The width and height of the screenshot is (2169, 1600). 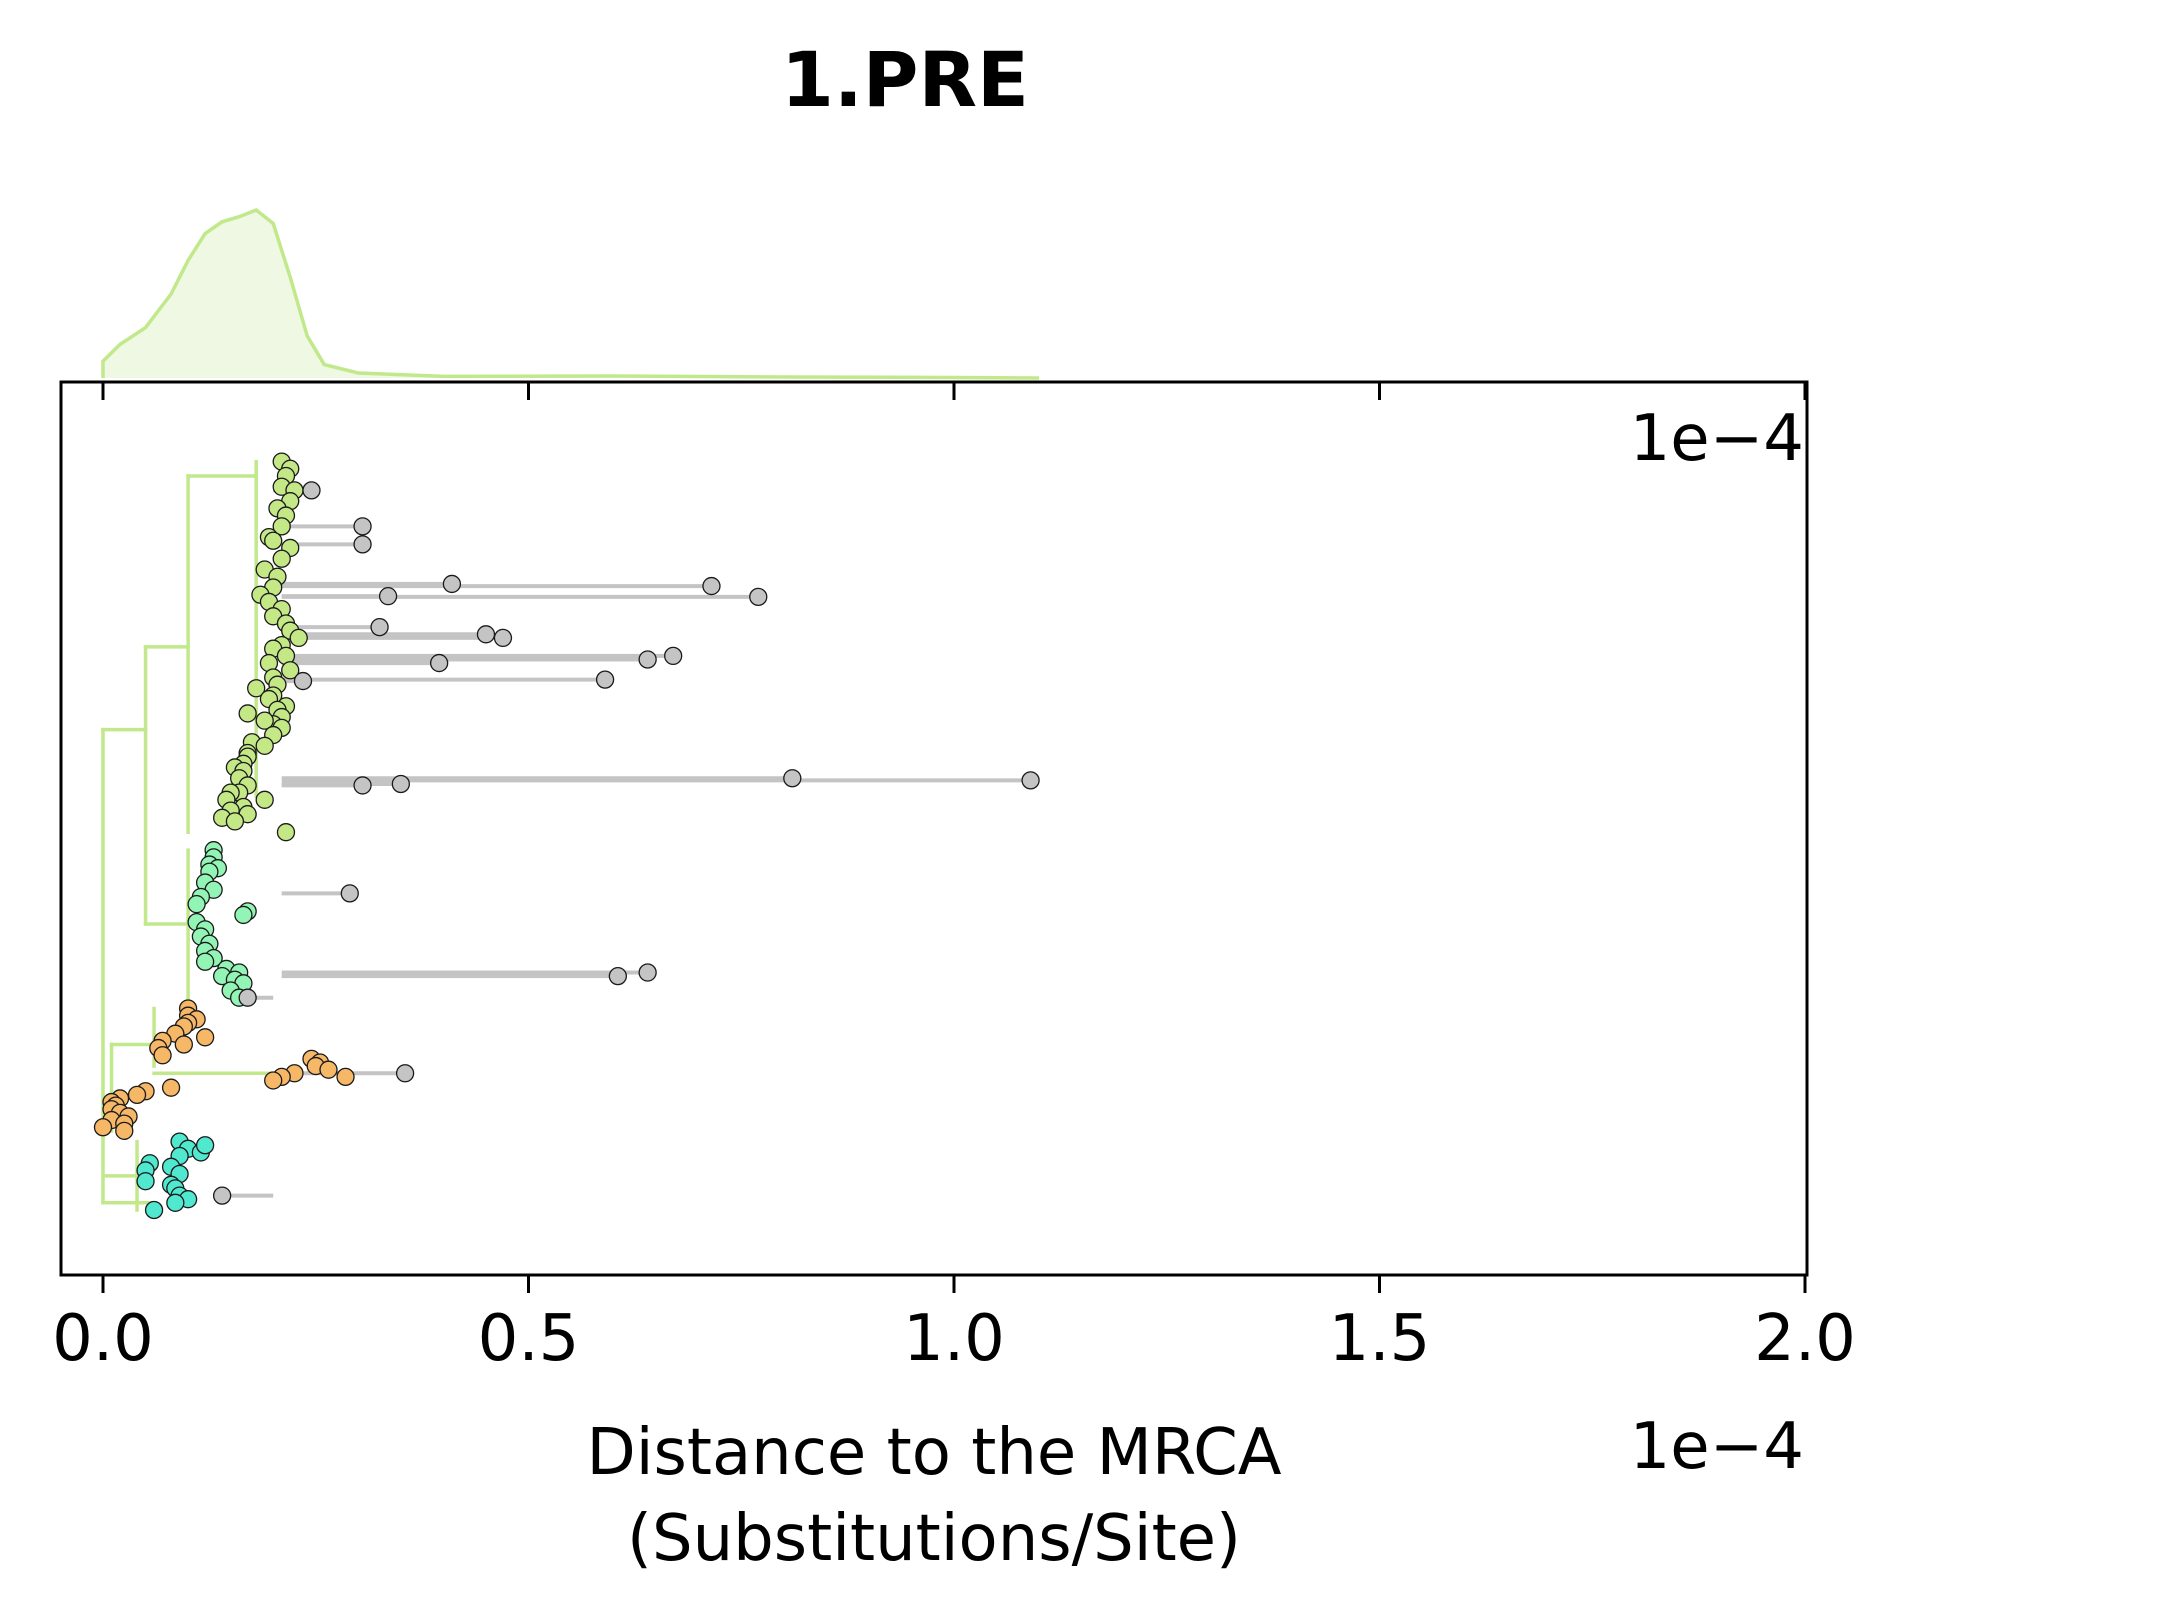 I want to click on marginal-density, so click(x=570, y=294).